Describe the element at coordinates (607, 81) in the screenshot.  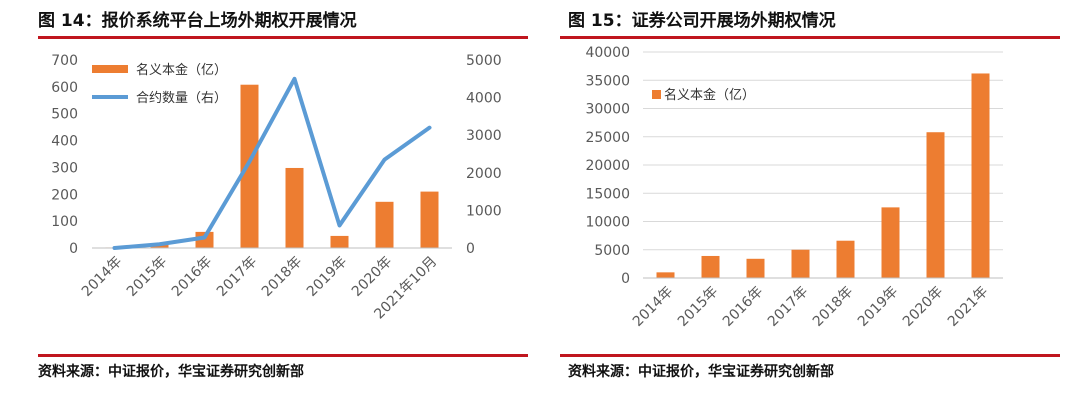
I see `y-tick-label: 35000` at that location.